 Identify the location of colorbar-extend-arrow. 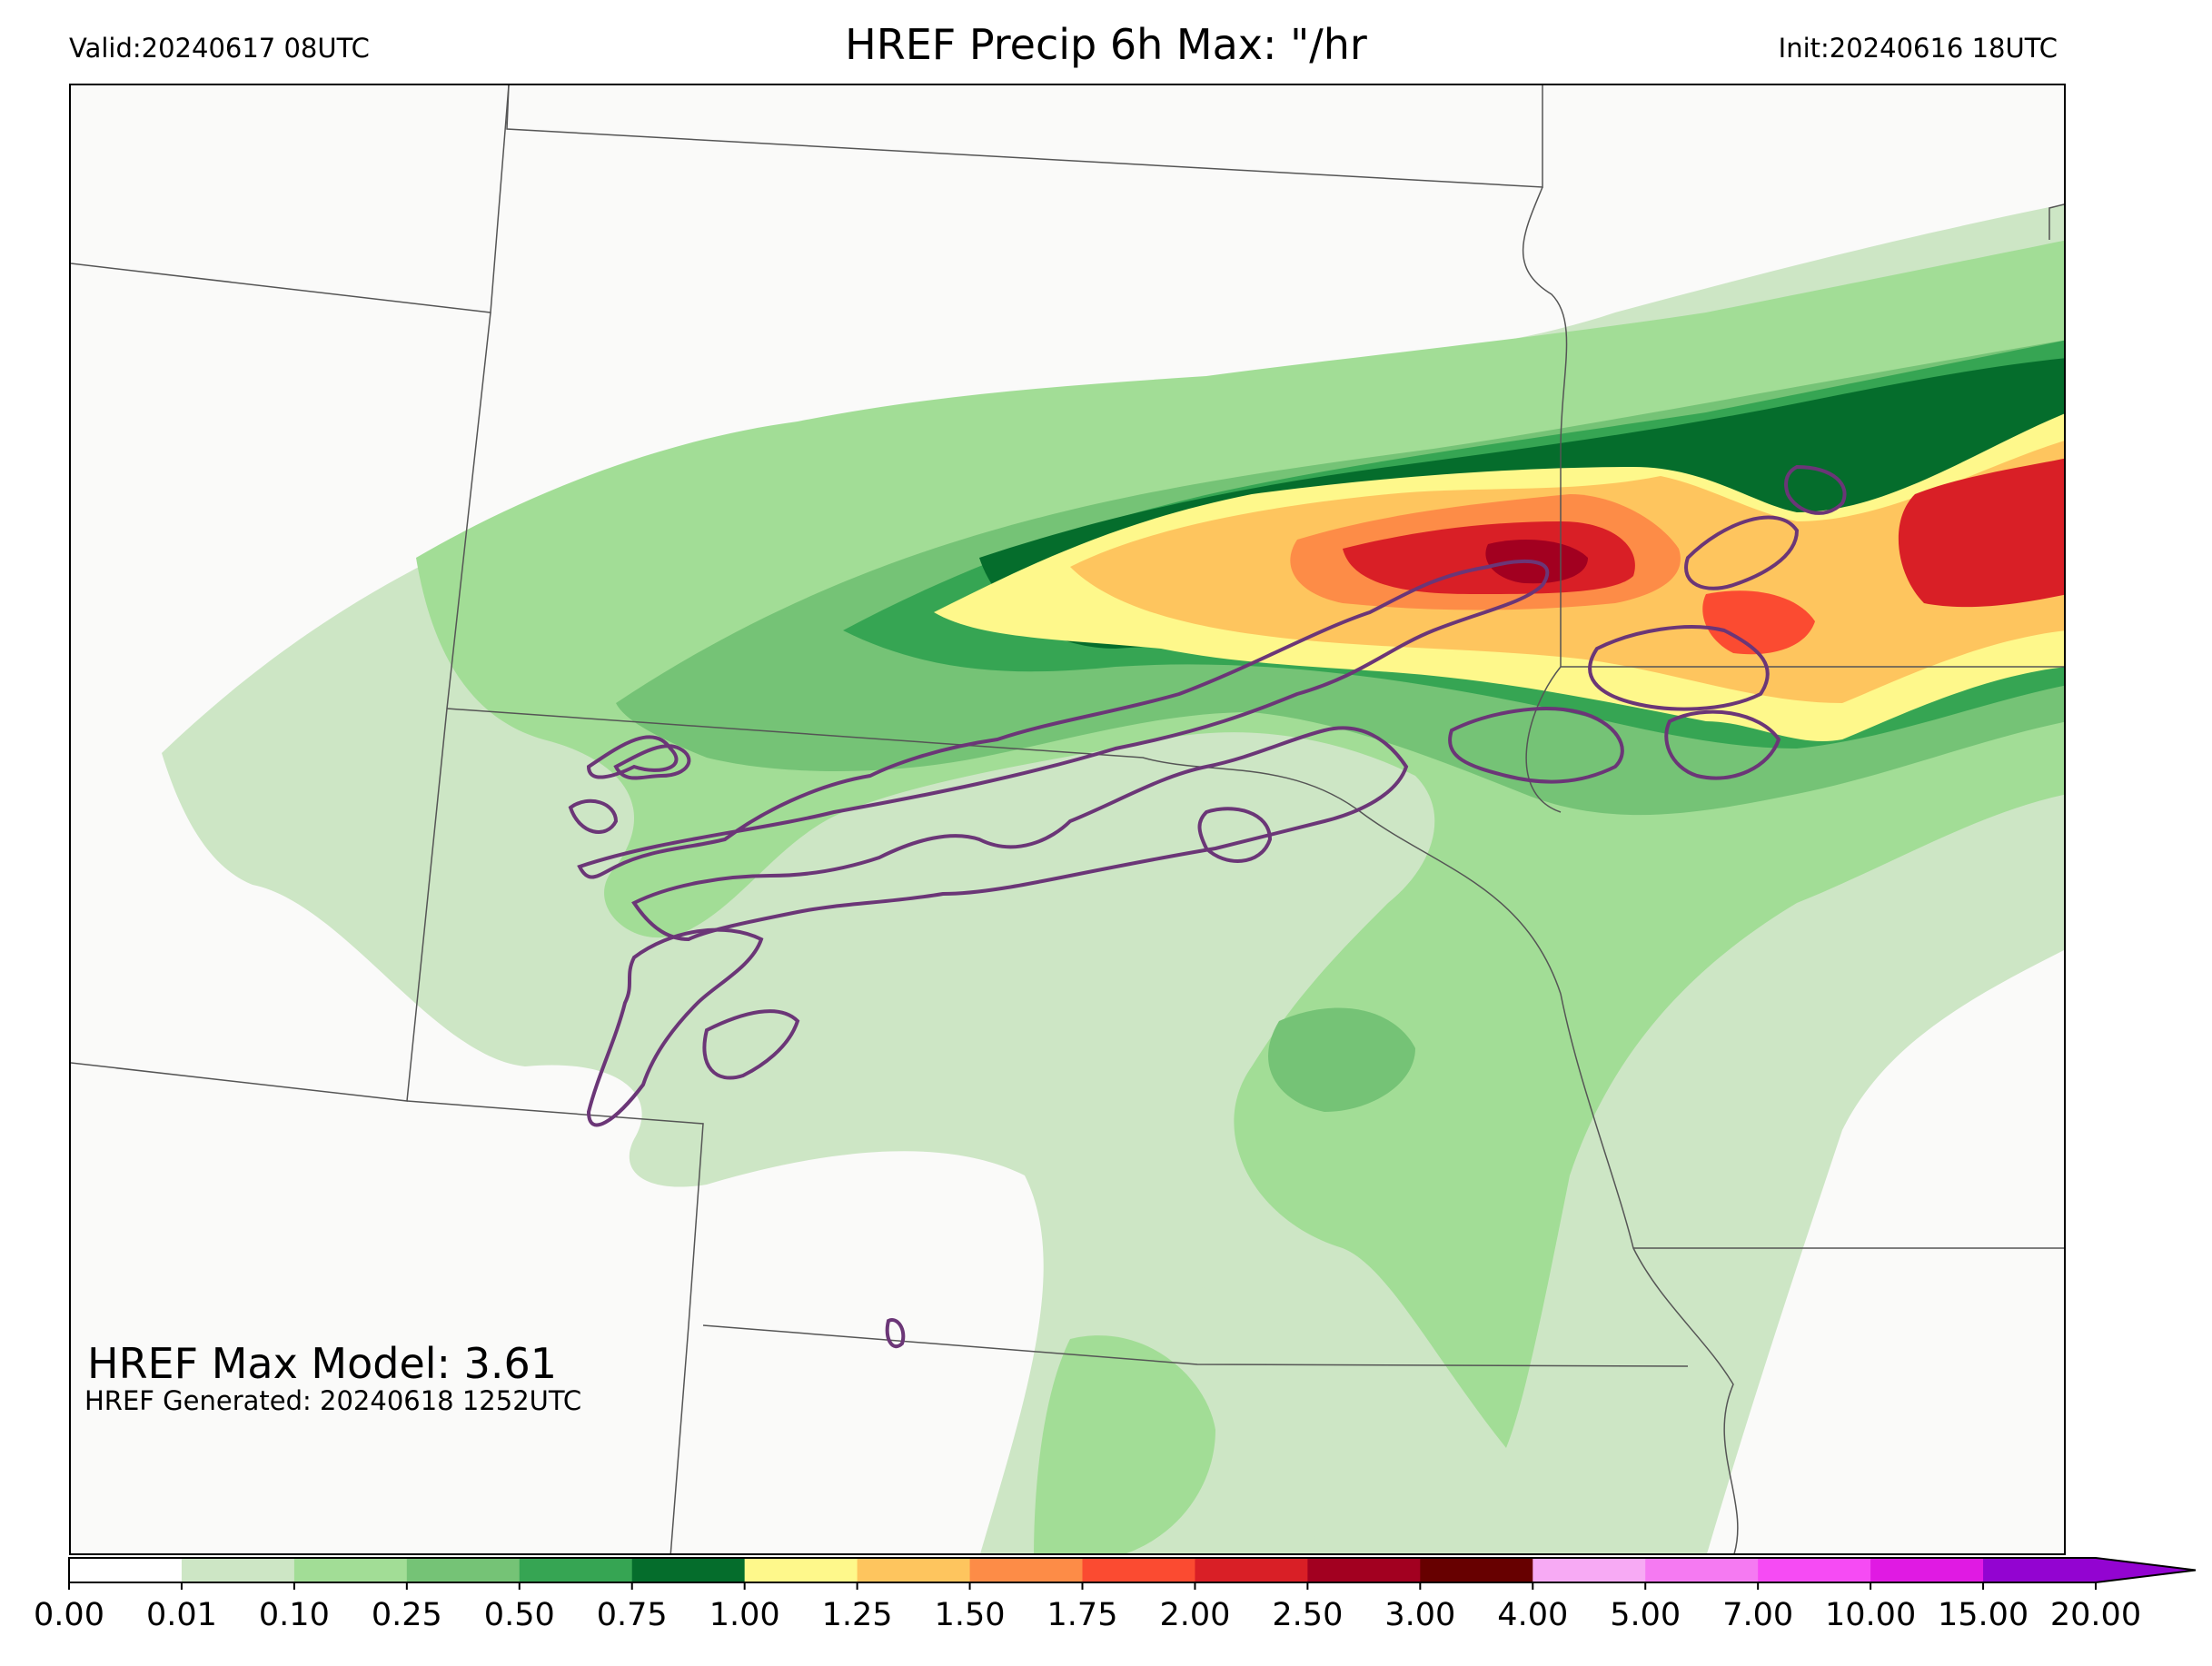
(2146, 1570).